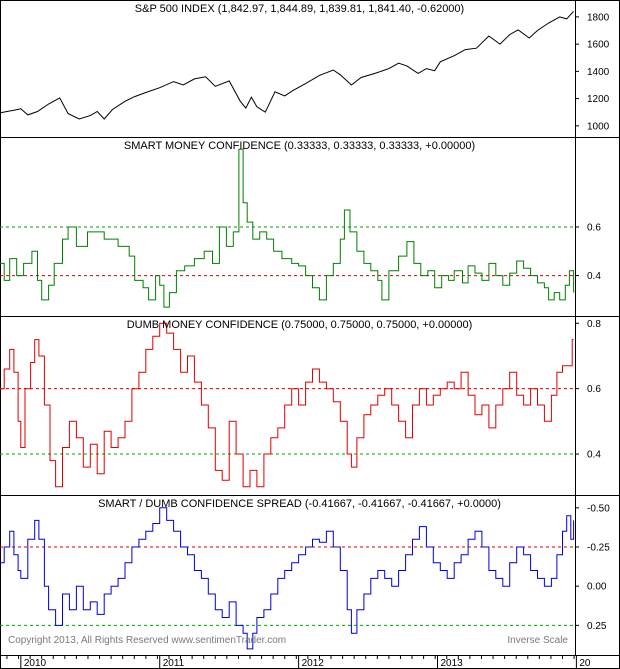 The image size is (620, 669). Describe the element at coordinates (598, 508) in the screenshot. I see `y-tick-label: -0.50` at that location.